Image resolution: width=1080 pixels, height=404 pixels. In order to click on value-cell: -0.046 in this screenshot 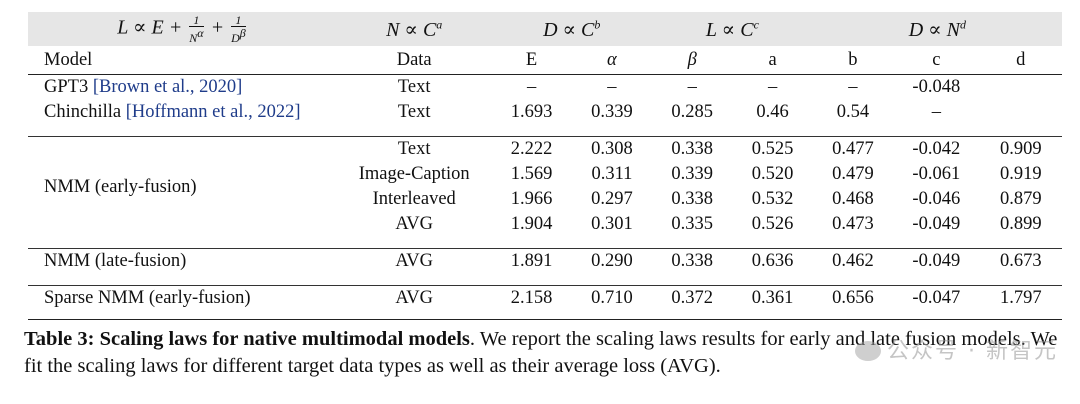, I will do `click(936, 199)`.